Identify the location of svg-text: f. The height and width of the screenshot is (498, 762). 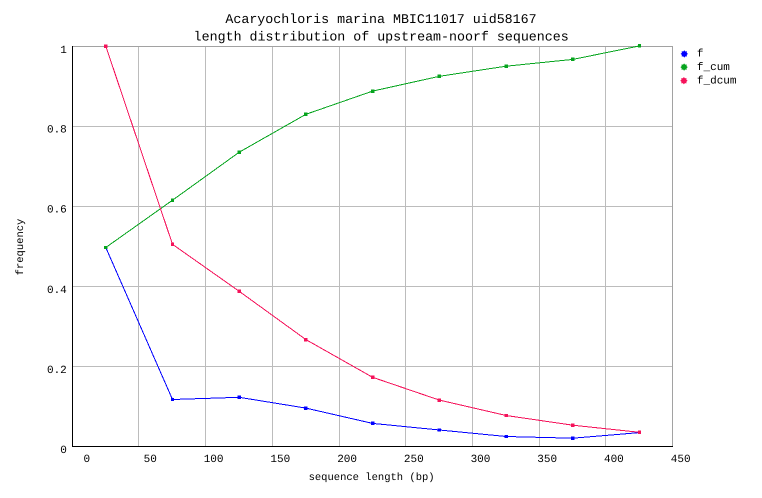
(700, 55).